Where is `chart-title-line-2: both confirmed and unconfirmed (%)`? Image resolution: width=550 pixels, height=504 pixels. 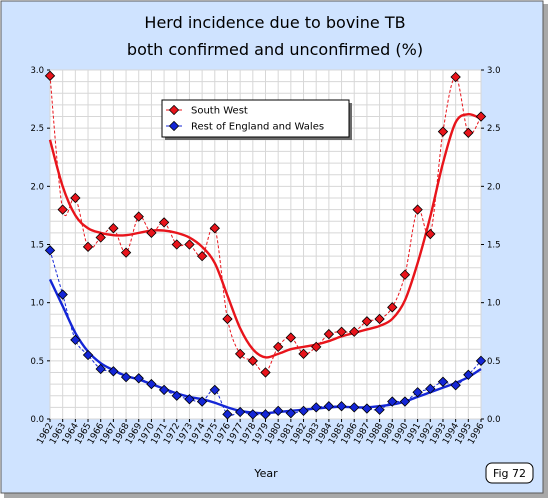 chart-title-line-2: both confirmed and unconfirmed (%) is located at coordinates (275, 49).